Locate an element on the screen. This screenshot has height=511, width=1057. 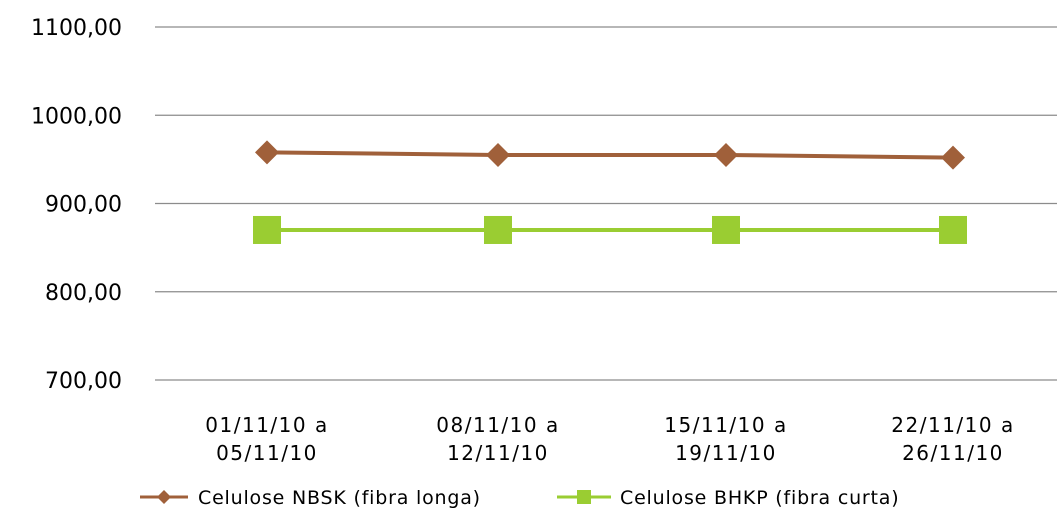
x-tick-label: 26/11/10 is located at coordinates (953, 453).